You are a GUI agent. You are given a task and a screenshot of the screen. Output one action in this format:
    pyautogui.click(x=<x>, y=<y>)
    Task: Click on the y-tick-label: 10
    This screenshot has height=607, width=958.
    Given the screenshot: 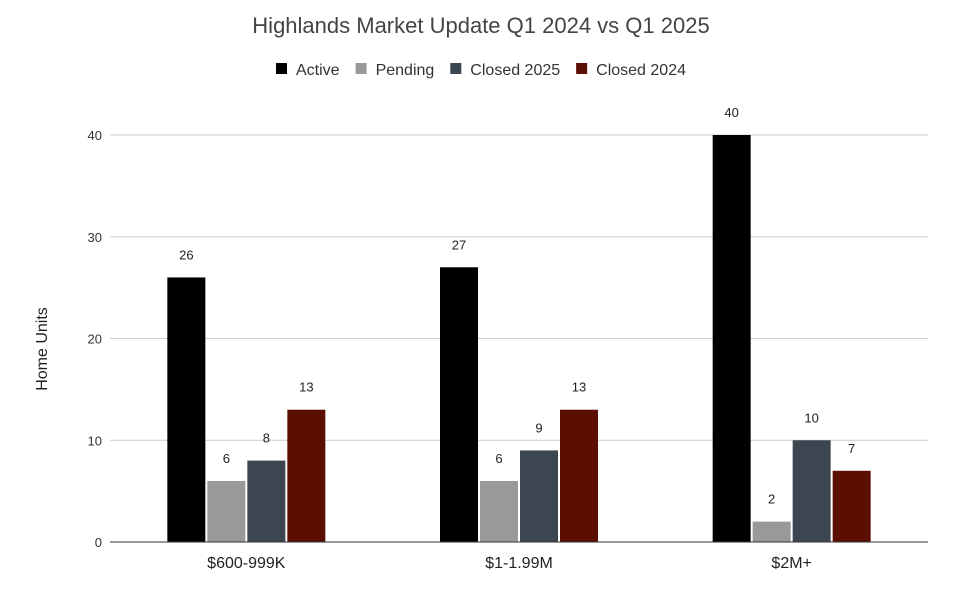 What is the action you would take?
    pyautogui.click(x=95, y=440)
    